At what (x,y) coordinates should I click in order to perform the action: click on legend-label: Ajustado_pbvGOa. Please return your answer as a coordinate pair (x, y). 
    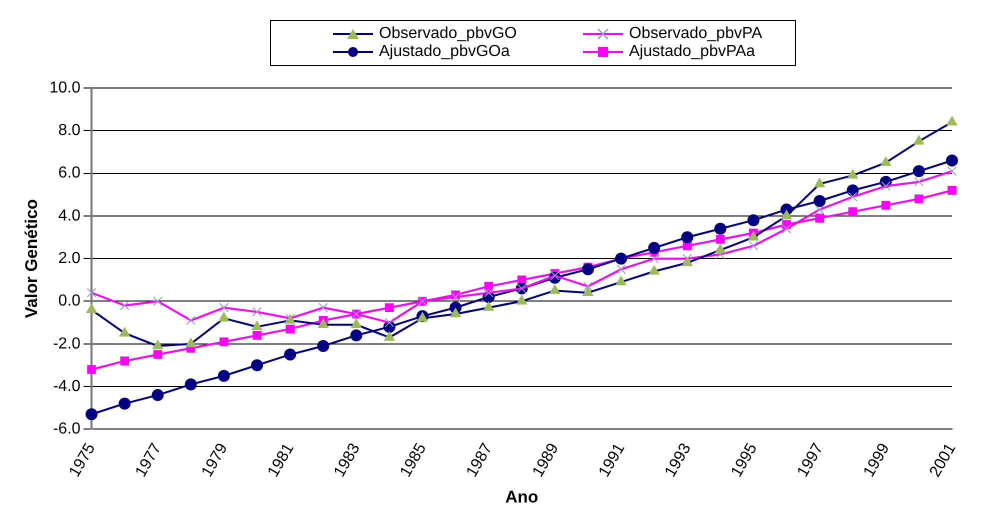
    Looking at the image, I should click on (444, 52).